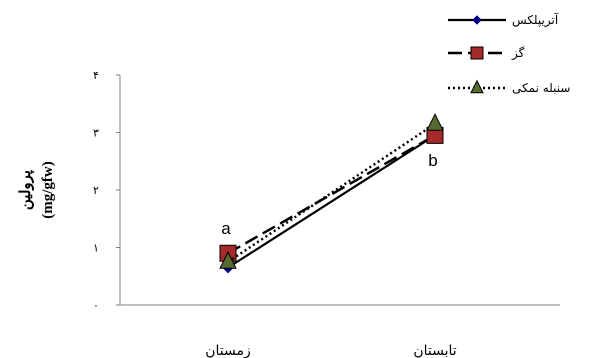  I want to click on y-tick-label: ۳, so click(96, 133).